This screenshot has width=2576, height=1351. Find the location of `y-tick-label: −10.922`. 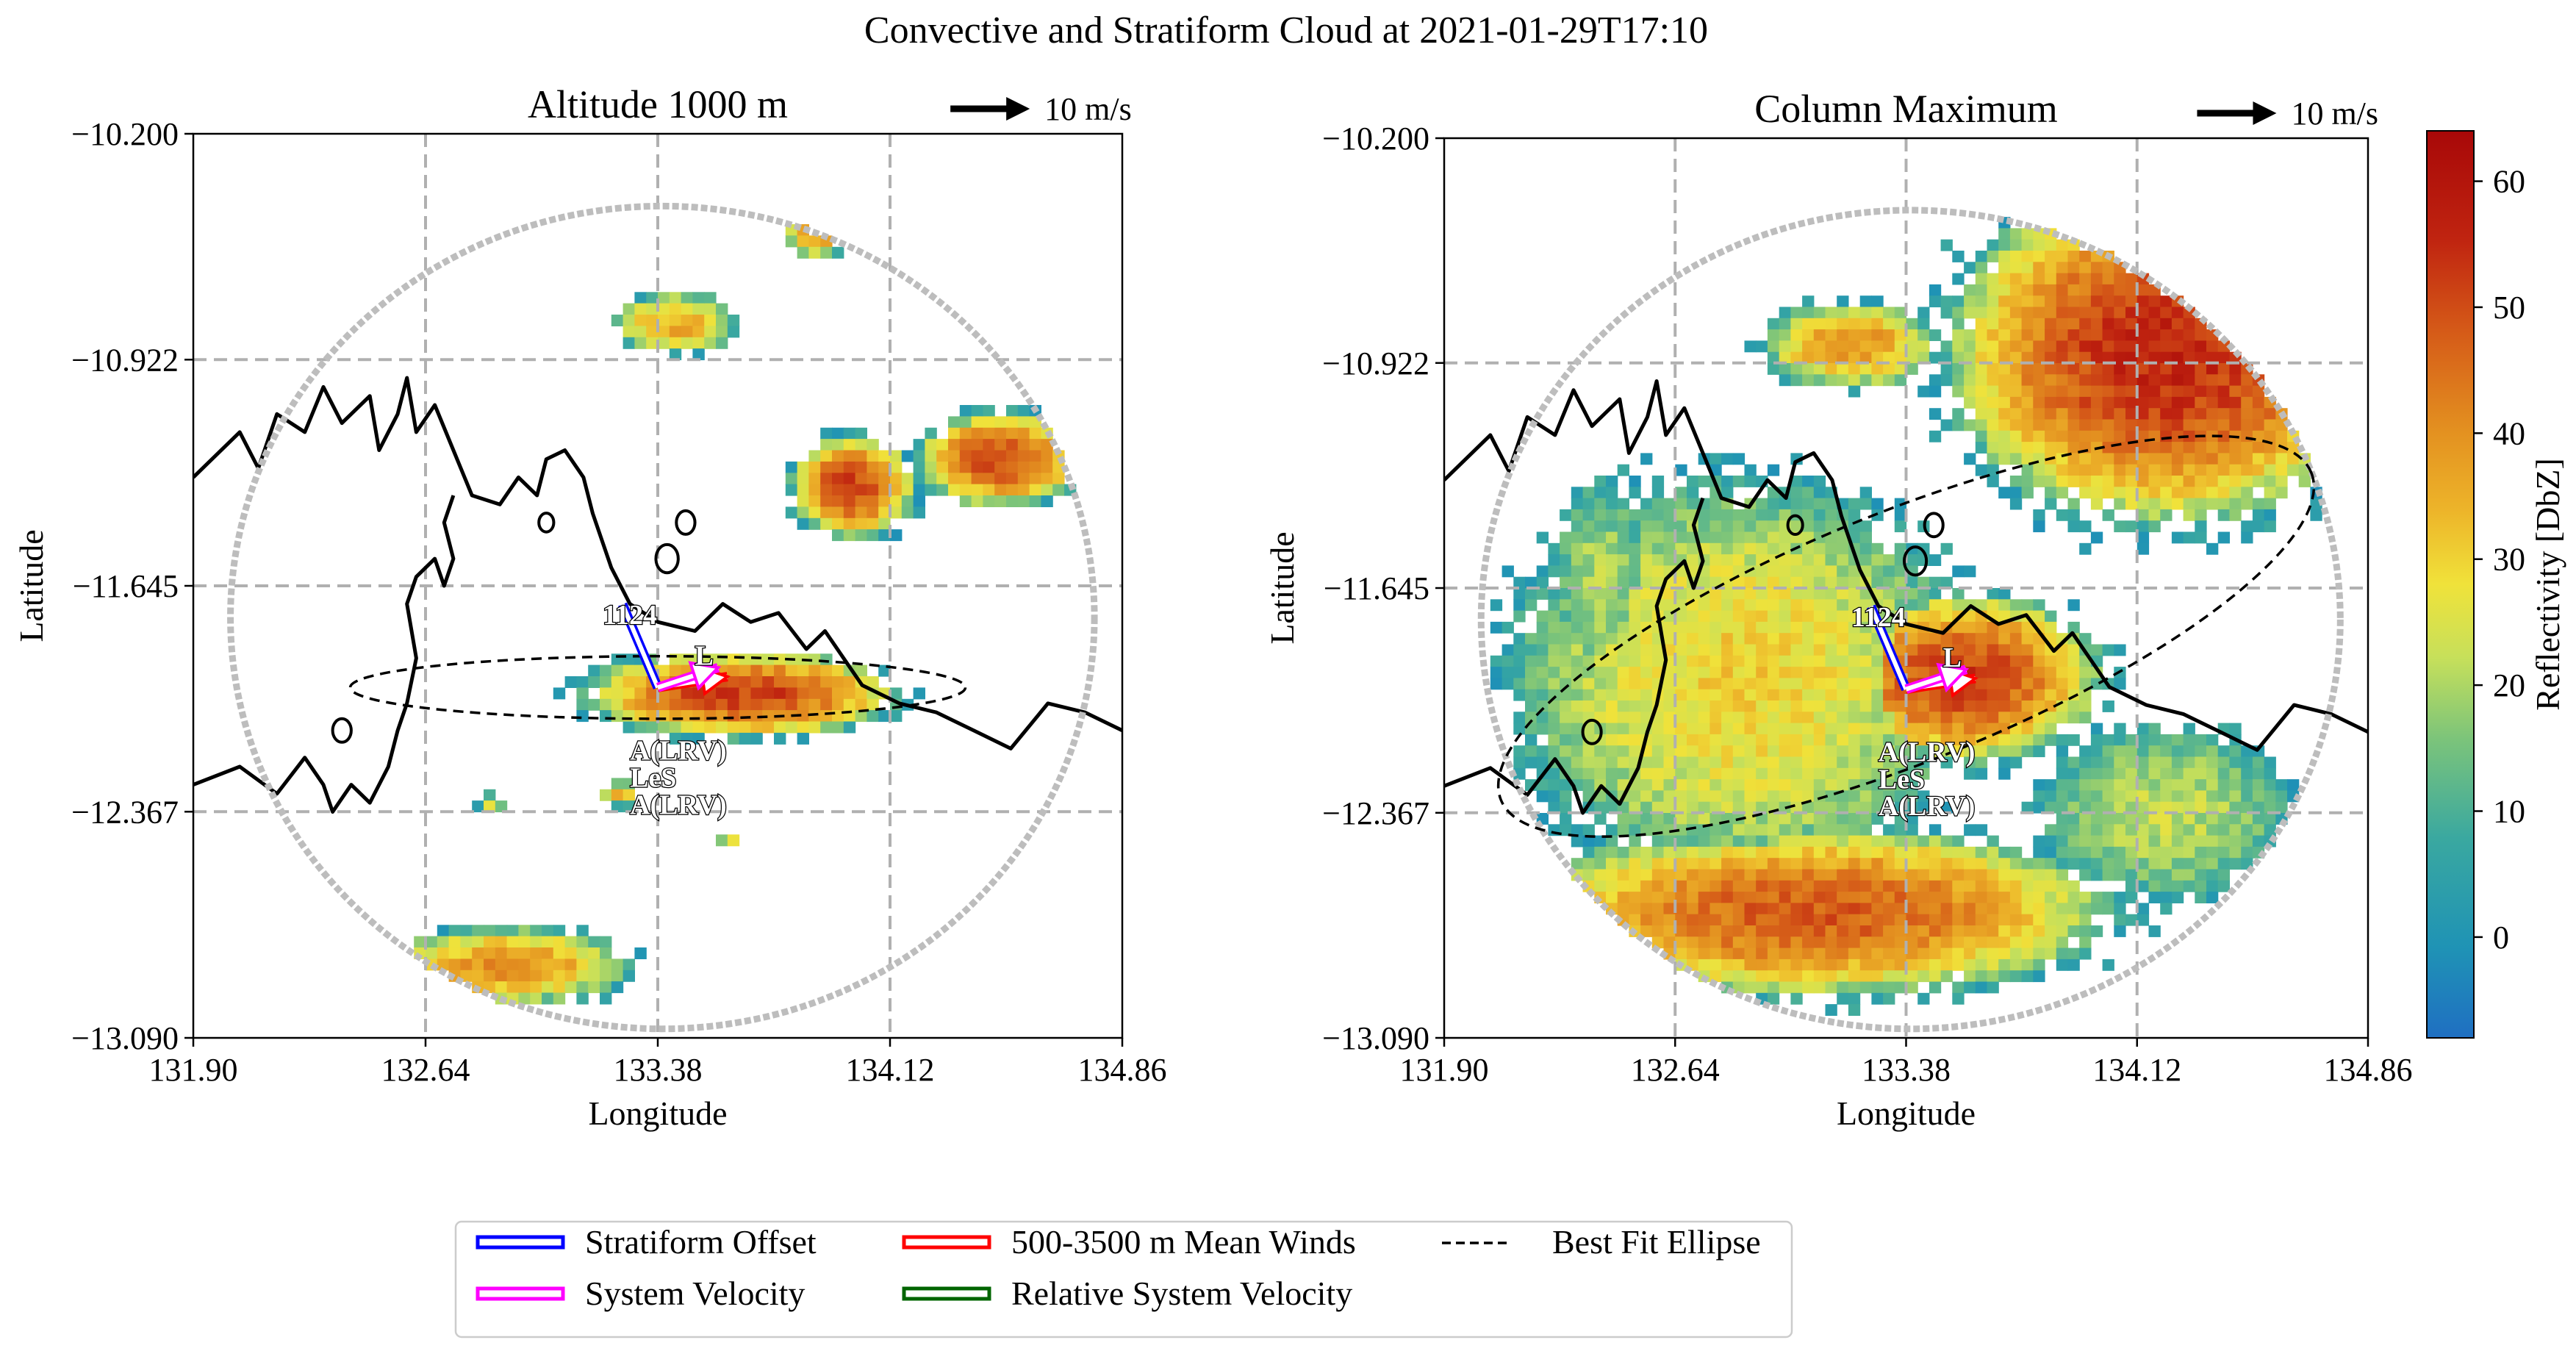

y-tick-label: −10.922 is located at coordinates (1375, 363).